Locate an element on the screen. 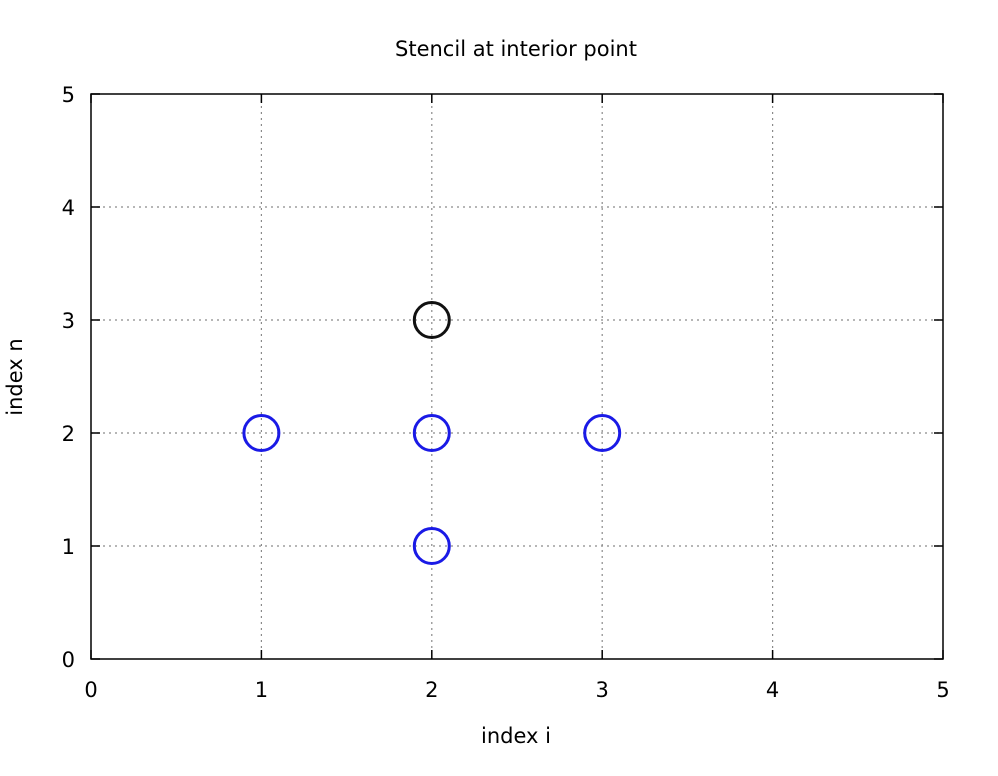  y-axis-label: index n is located at coordinates (15, 376).